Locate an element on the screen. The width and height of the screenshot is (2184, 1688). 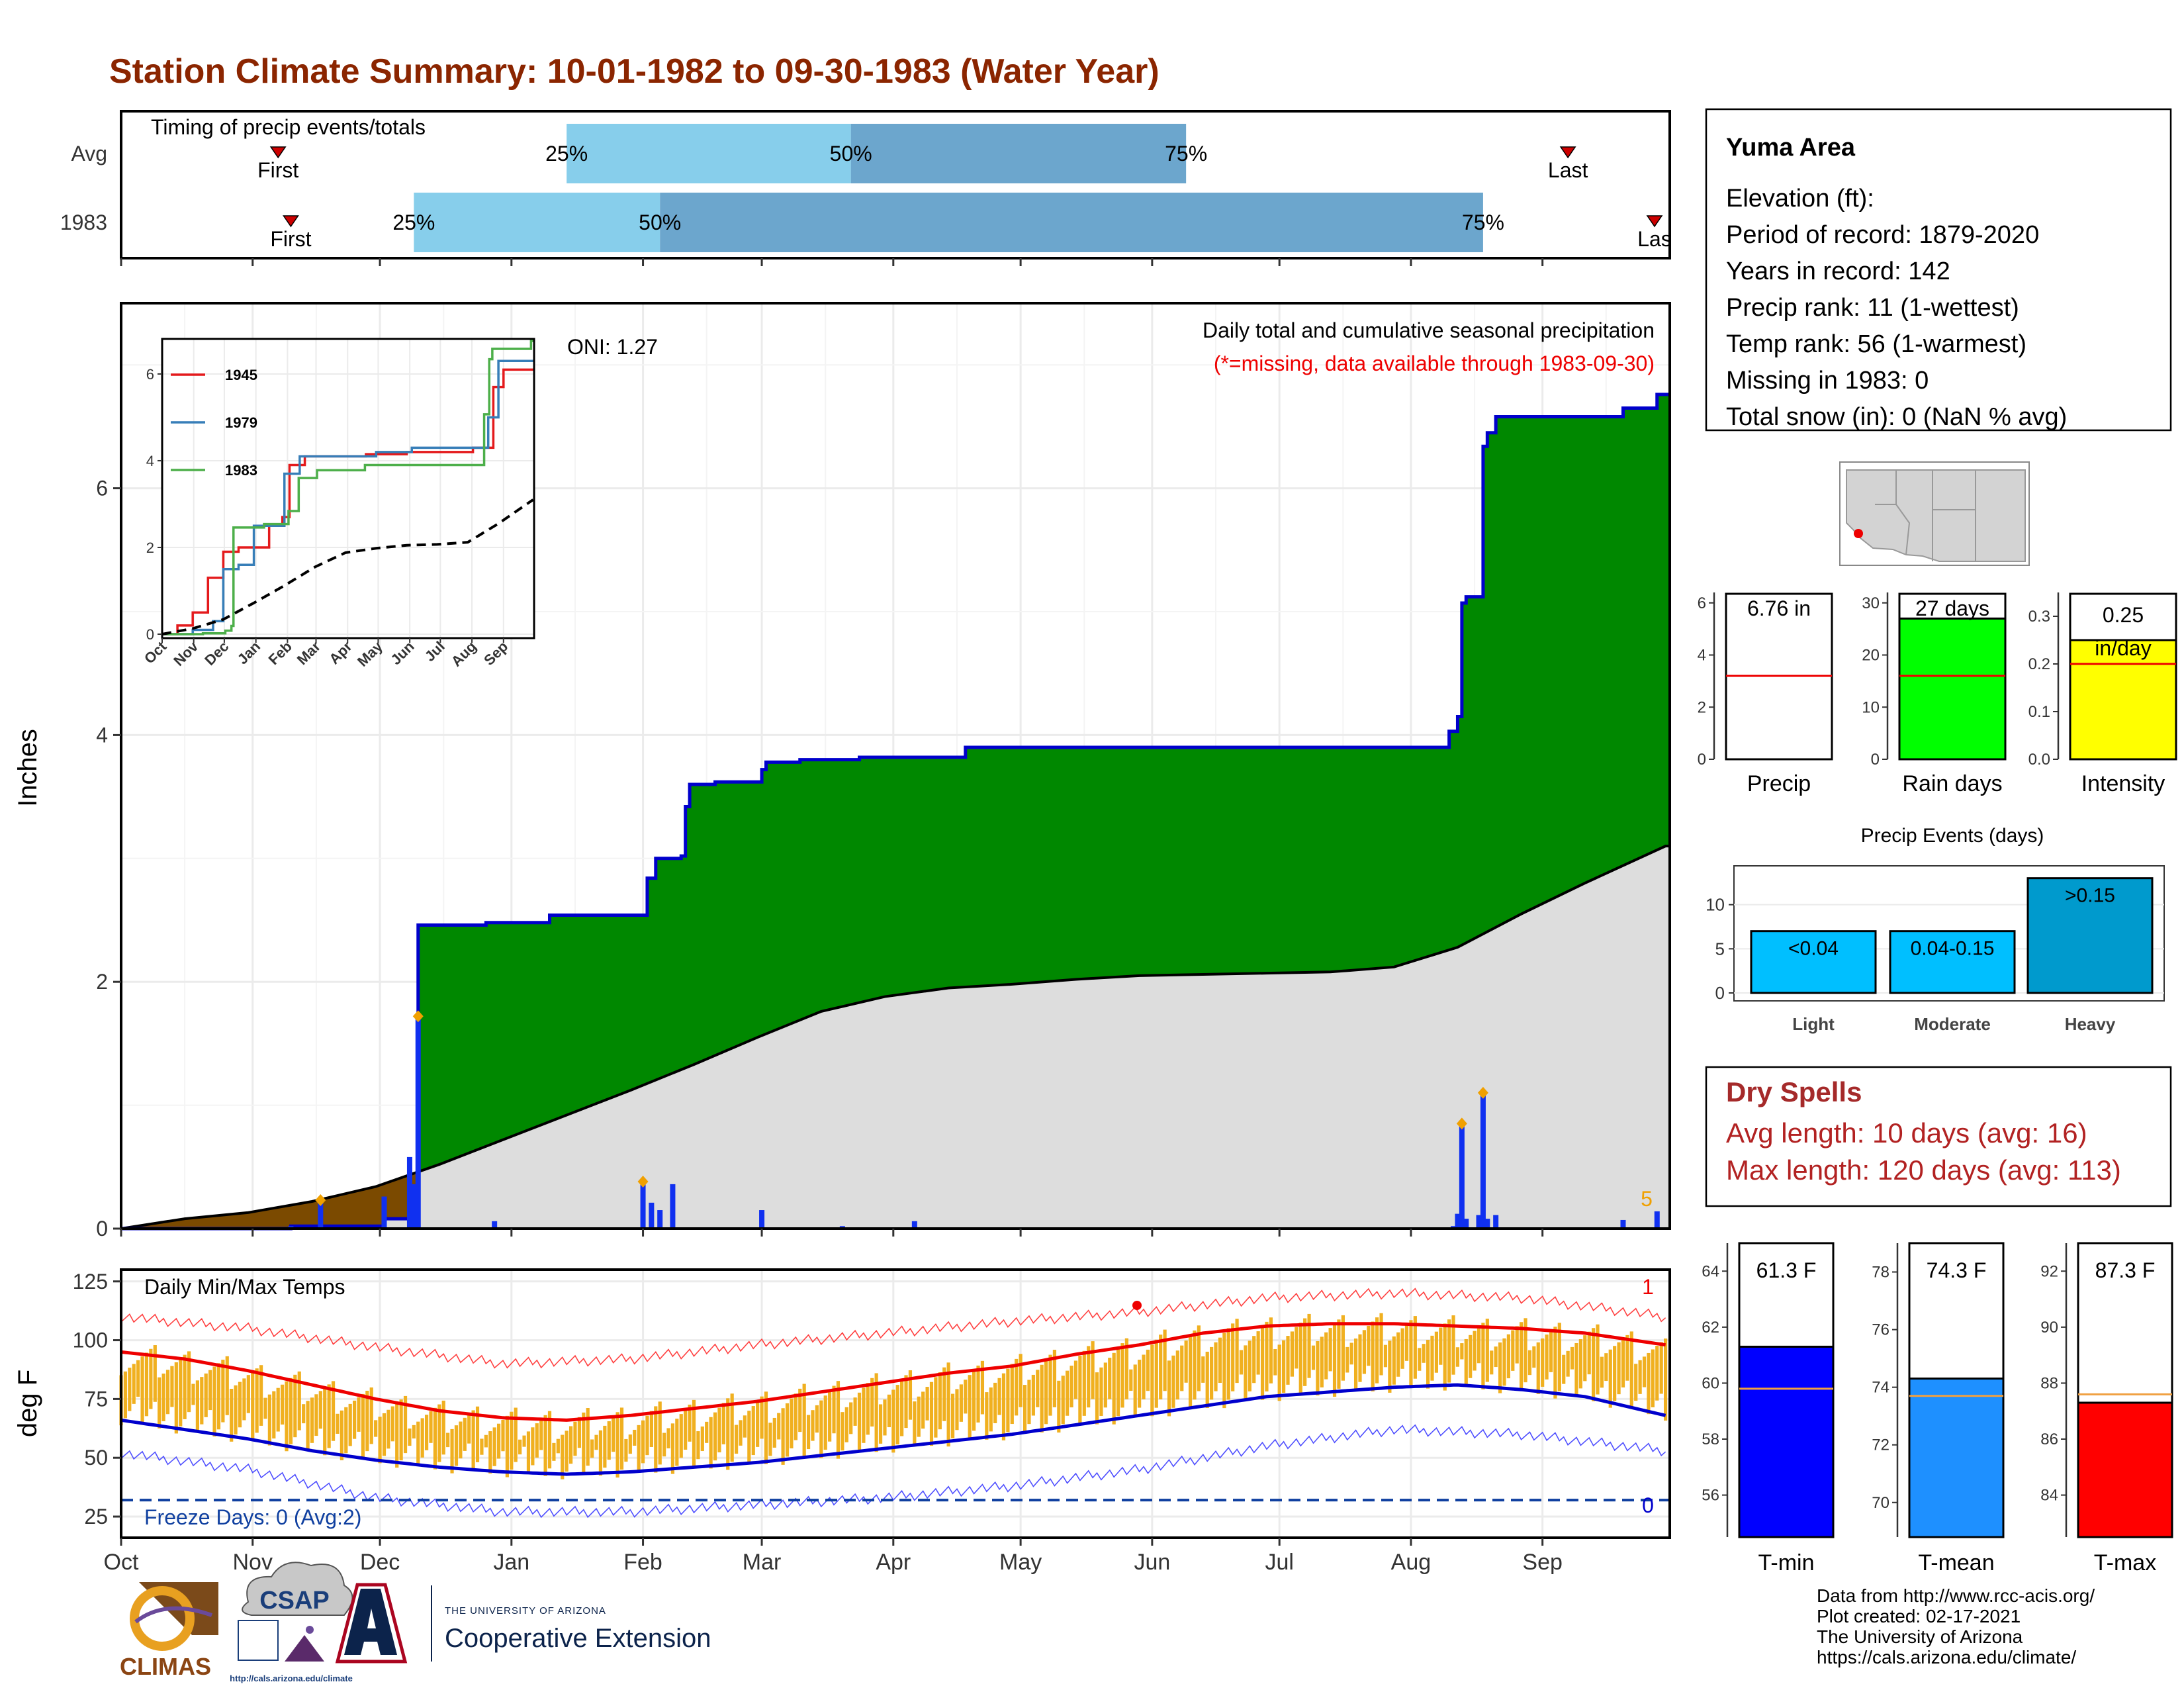
freeze-label: Freeze Days: 0 (Avg:2) is located at coordinates (252, 1517).